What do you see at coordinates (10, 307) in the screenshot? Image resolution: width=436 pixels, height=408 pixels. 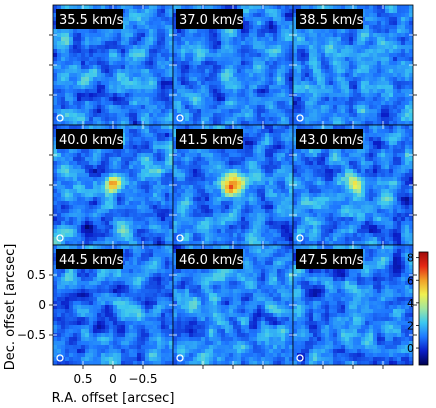 I see `y-axis-title: Dec. offset [arcsec]` at bounding box center [10, 307].